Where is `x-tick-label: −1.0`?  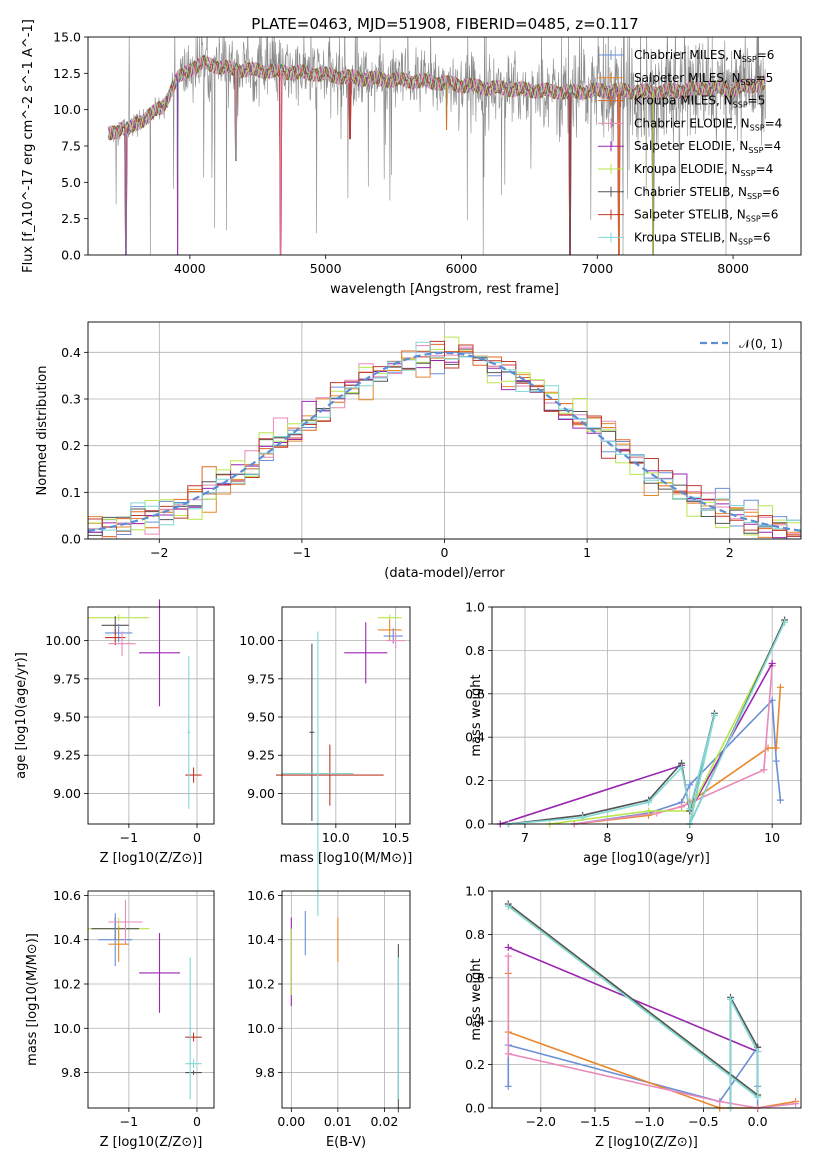 x-tick-label: −1.0 is located at coordinates (649, 1121).